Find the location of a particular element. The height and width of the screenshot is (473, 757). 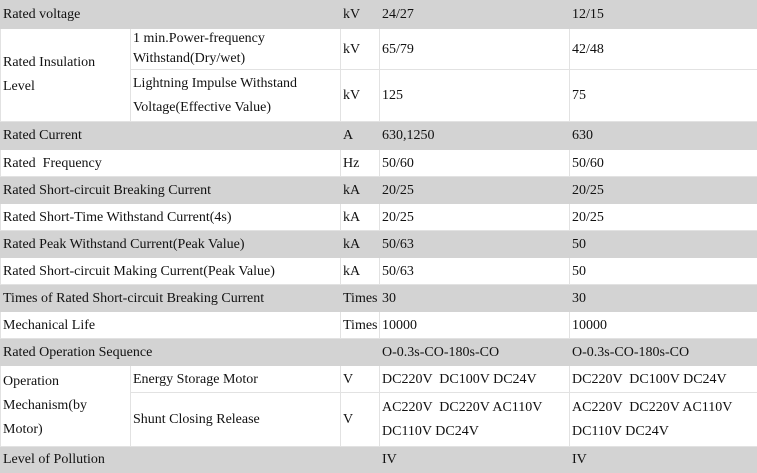

value-2: 630 is located at coordinates (663, 136).